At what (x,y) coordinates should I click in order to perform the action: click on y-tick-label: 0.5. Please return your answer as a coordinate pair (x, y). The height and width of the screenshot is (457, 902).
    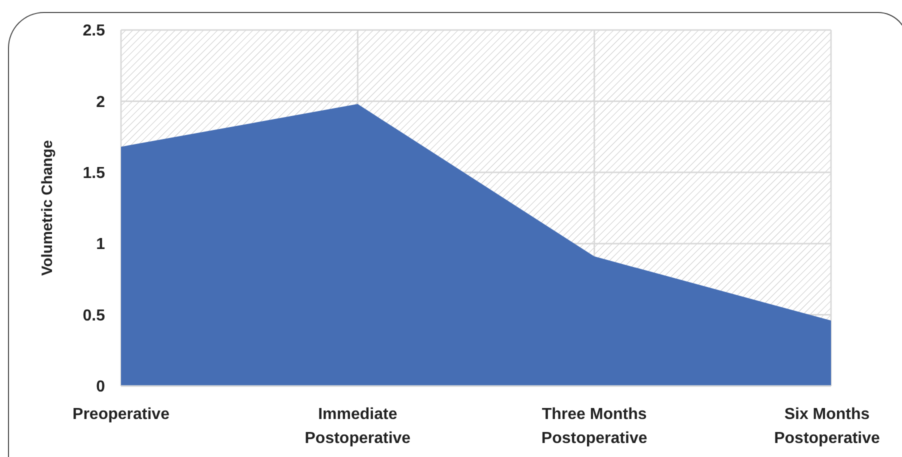
    Looking at the image, I should click on (94, 315).